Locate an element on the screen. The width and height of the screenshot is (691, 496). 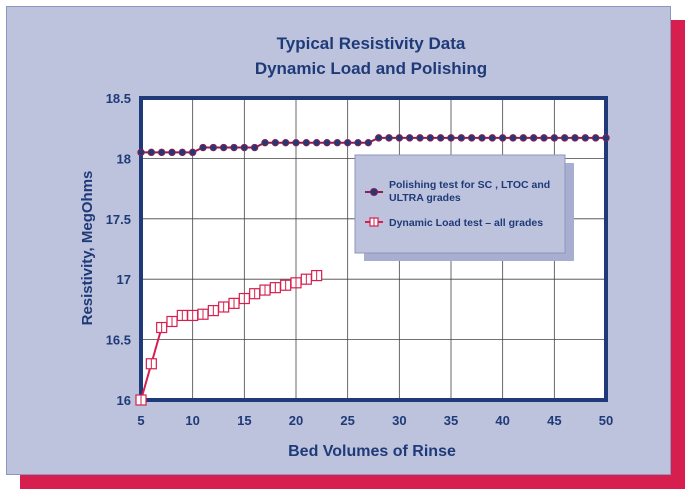
y-tick-label: 17 is located at coordinates (124, 279).